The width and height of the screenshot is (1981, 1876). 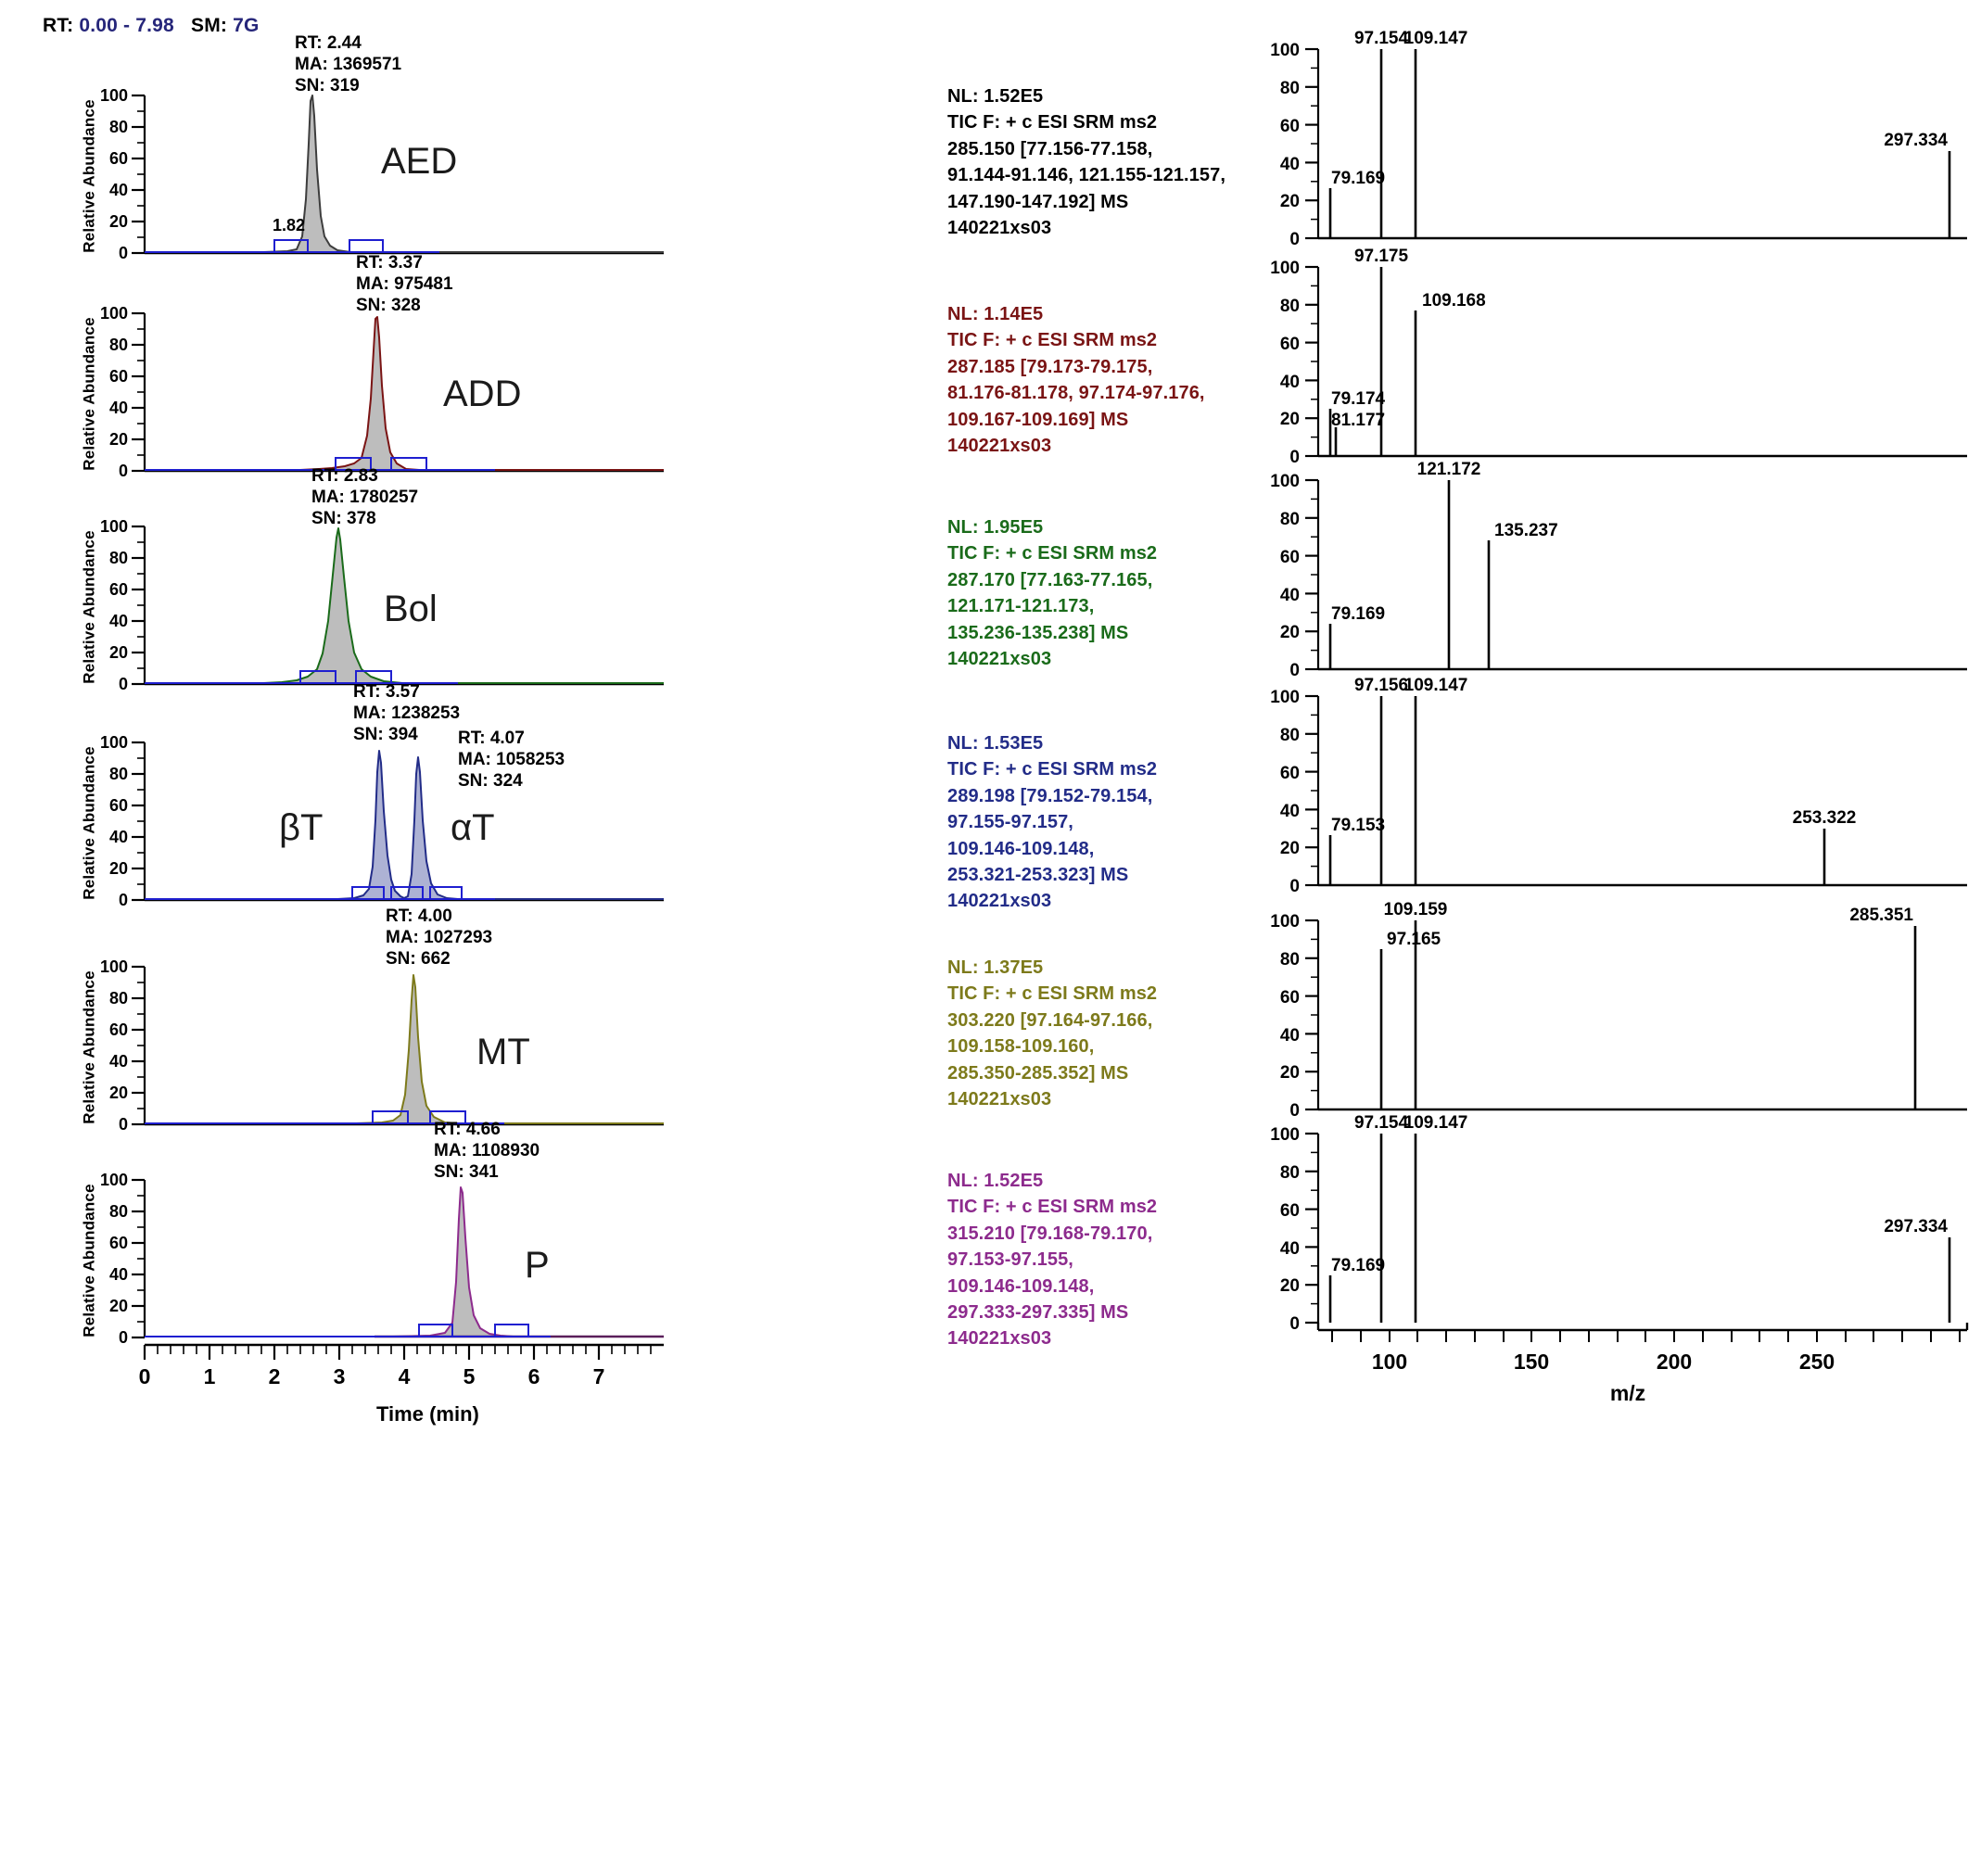 What do you see at coordinates (470, 1376) in the screenshot?
I see `svg-text: 5` at bounding box center [470, 1376].